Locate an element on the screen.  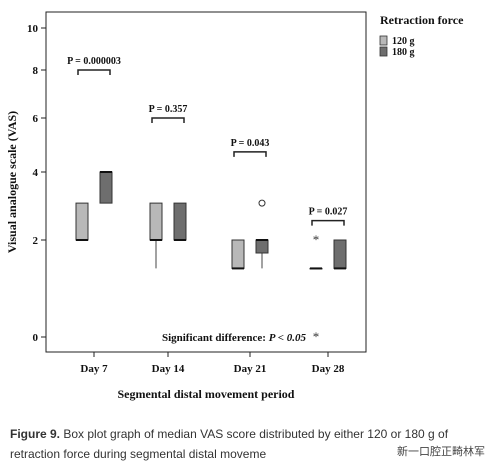
y-axis-title: Visual analogue scale (VAS) is located at coordinates (12, 182).